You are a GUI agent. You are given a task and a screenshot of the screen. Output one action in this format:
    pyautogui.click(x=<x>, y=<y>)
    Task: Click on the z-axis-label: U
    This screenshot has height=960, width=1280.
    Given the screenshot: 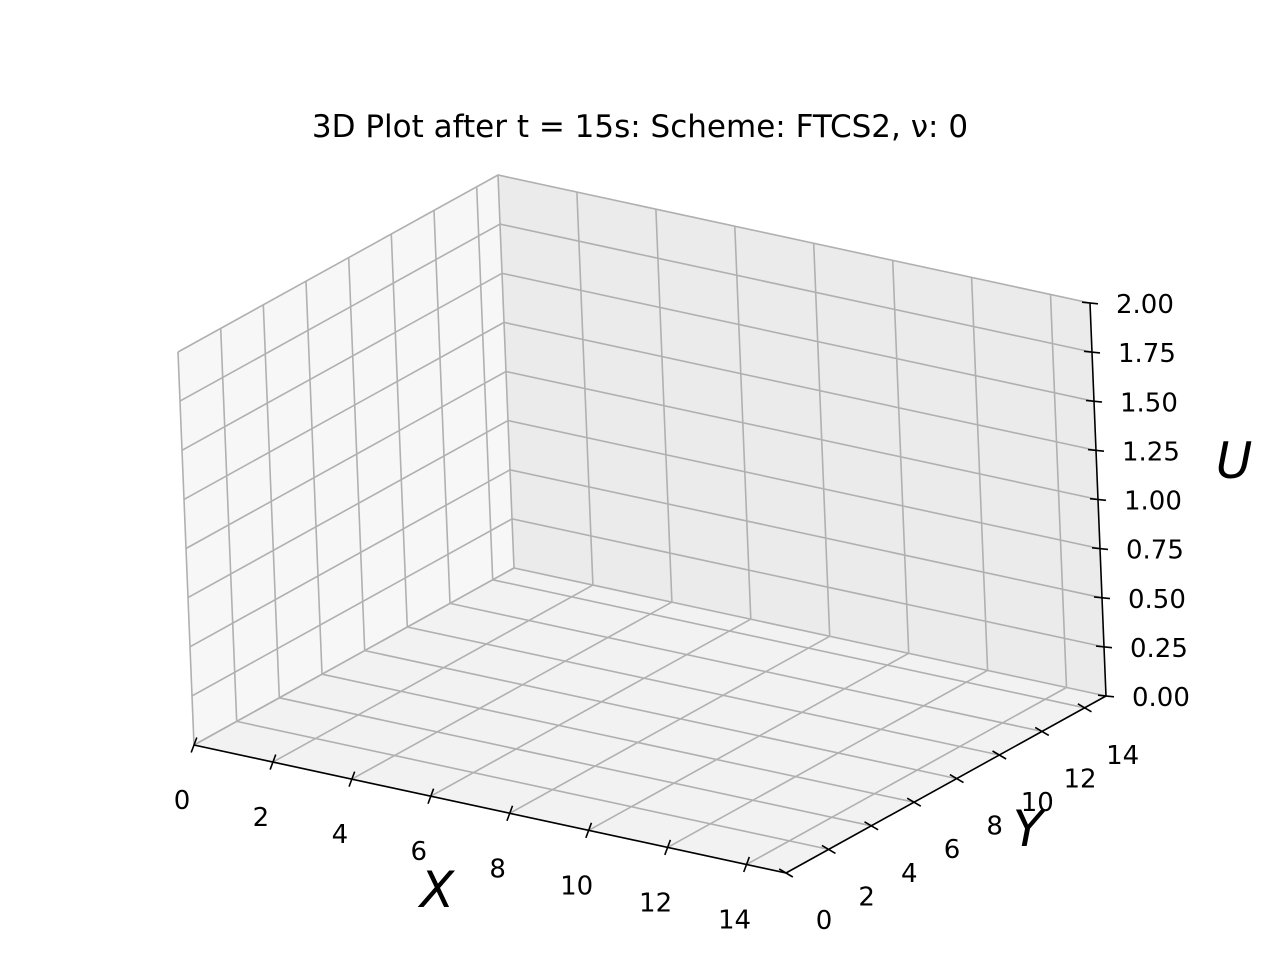 What is the action you would take?
    pyautogui.click(x=1234, y=461)
    